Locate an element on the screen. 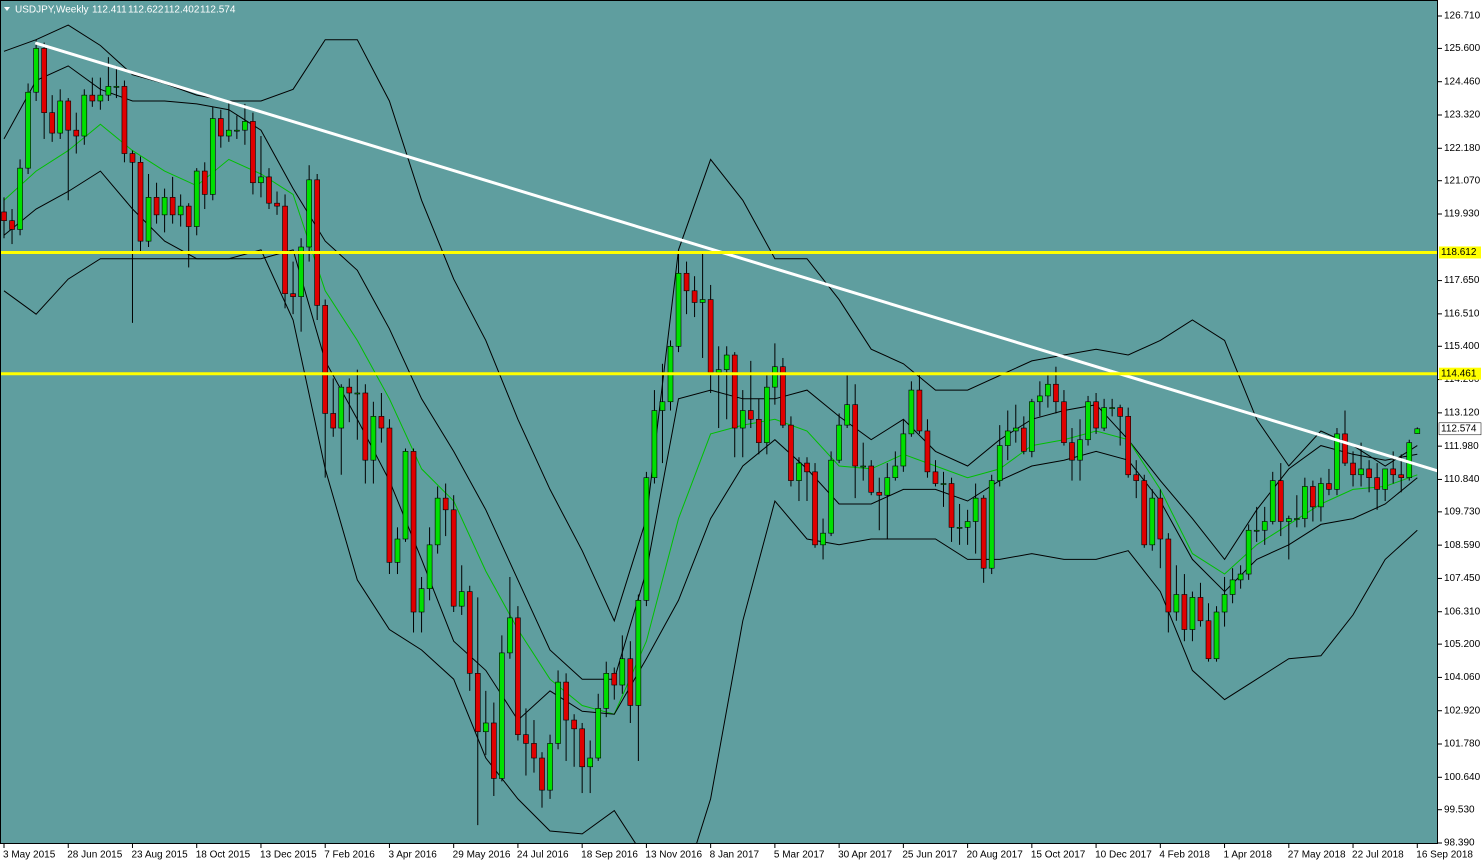 The width and height of the screenshot is (1482, 866). x-tick-label: 29 May 2016 is located at coordinates (482, 855).